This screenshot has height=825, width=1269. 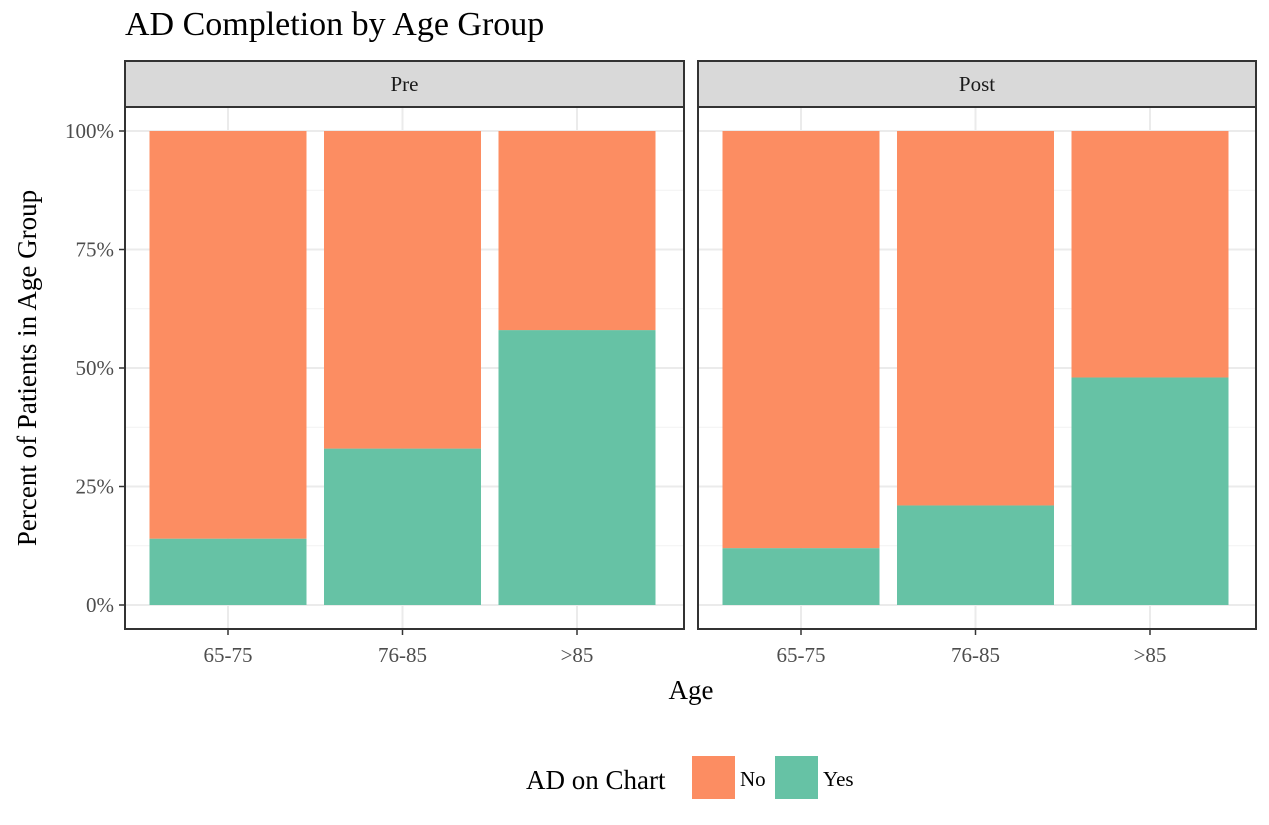 I want to click on chart-title: AD Completion by Age Group, so click(x=334, y=24).